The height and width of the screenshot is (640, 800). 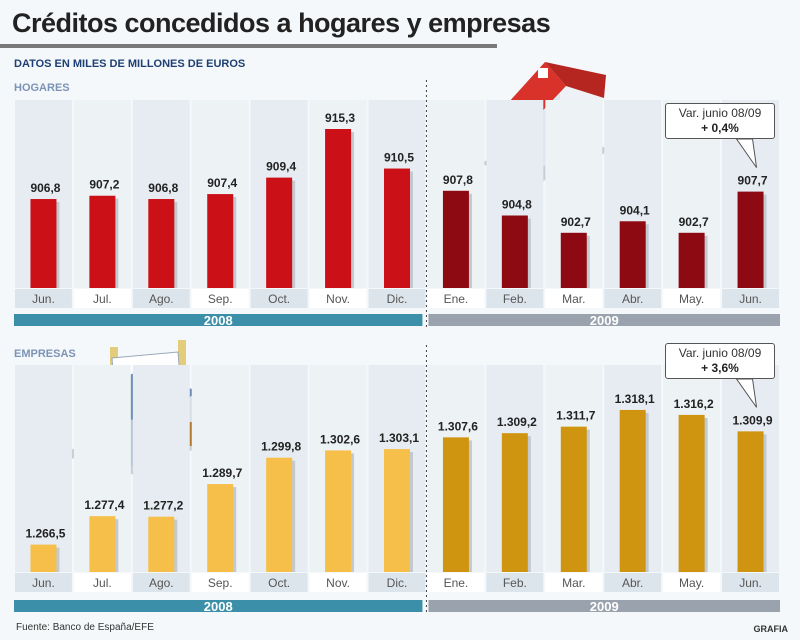 I want to click on empresas-tick-label: Abr., so click(x=632, y=583).